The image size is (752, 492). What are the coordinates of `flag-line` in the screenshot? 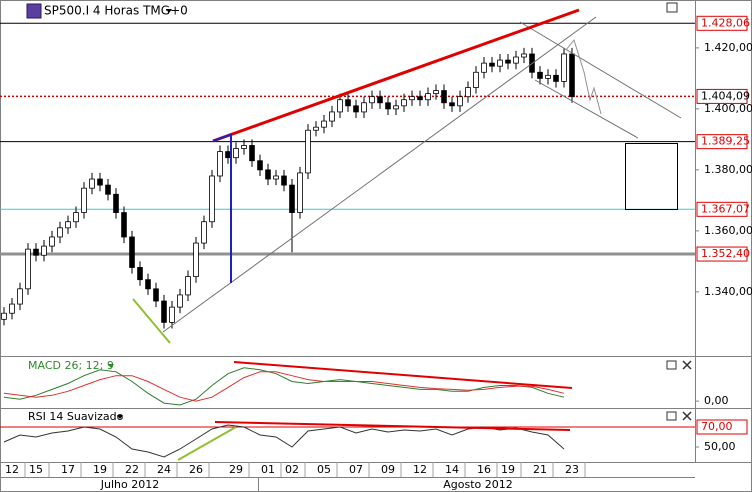 It's located at (222, 137).